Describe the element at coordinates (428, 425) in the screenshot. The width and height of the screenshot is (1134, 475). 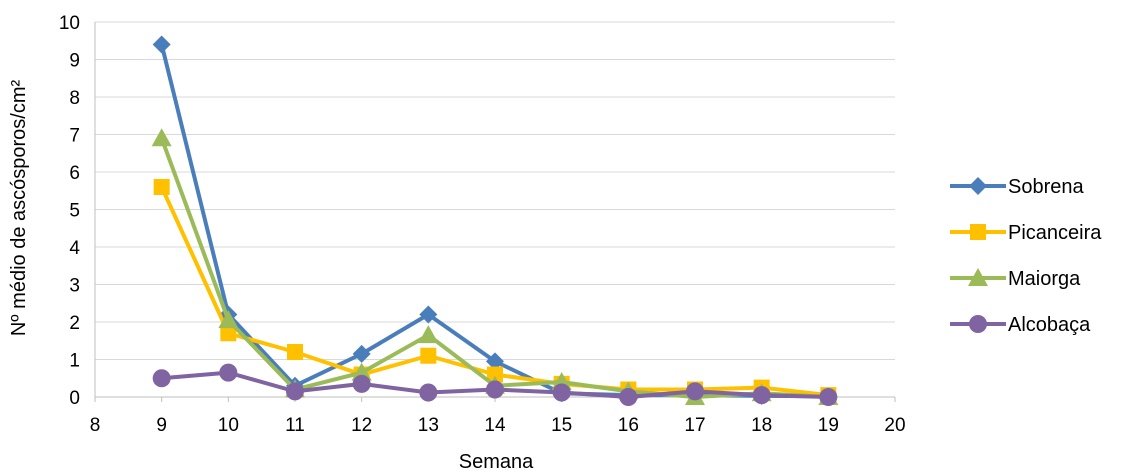
I see `x-tick-label: 13` at that location.